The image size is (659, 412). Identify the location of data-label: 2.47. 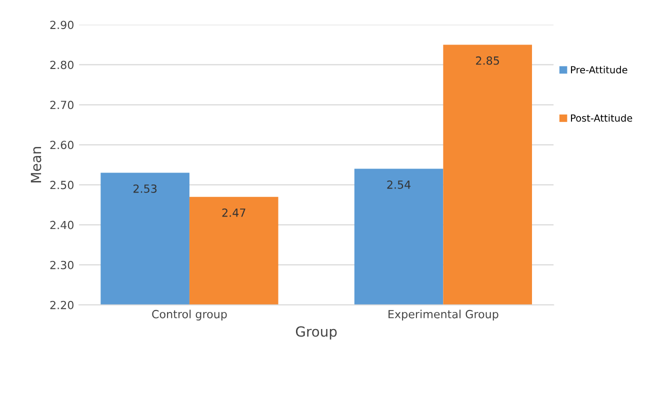
(234, 212).